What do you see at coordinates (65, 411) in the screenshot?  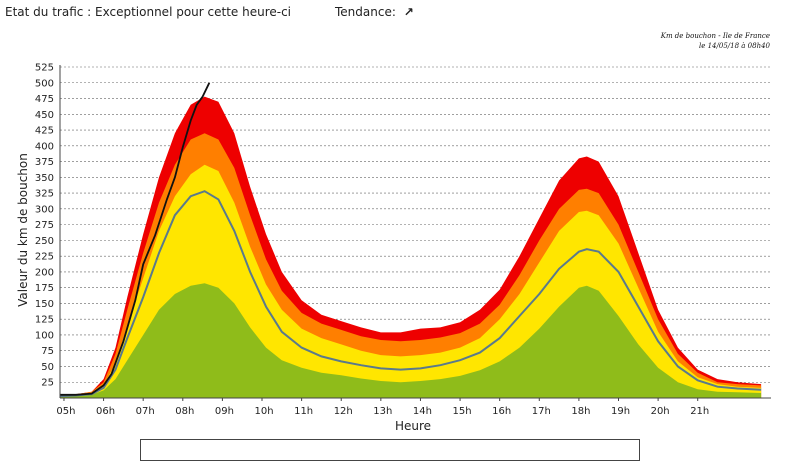 I see `x-tick-05h: 05h` at bounding box center [65, 411].